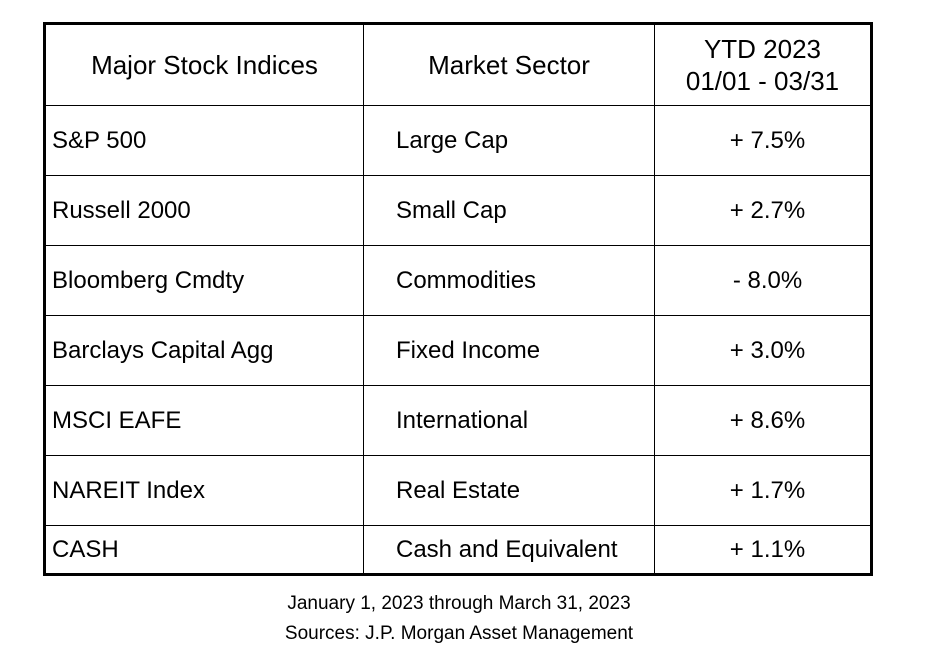 The height and width of the screenshot is (662, 942). Describe the element at coordinates (459, 603) in the screenshot. I see `footer-period: January 1, 2023 through March 31, 2023` at that location.